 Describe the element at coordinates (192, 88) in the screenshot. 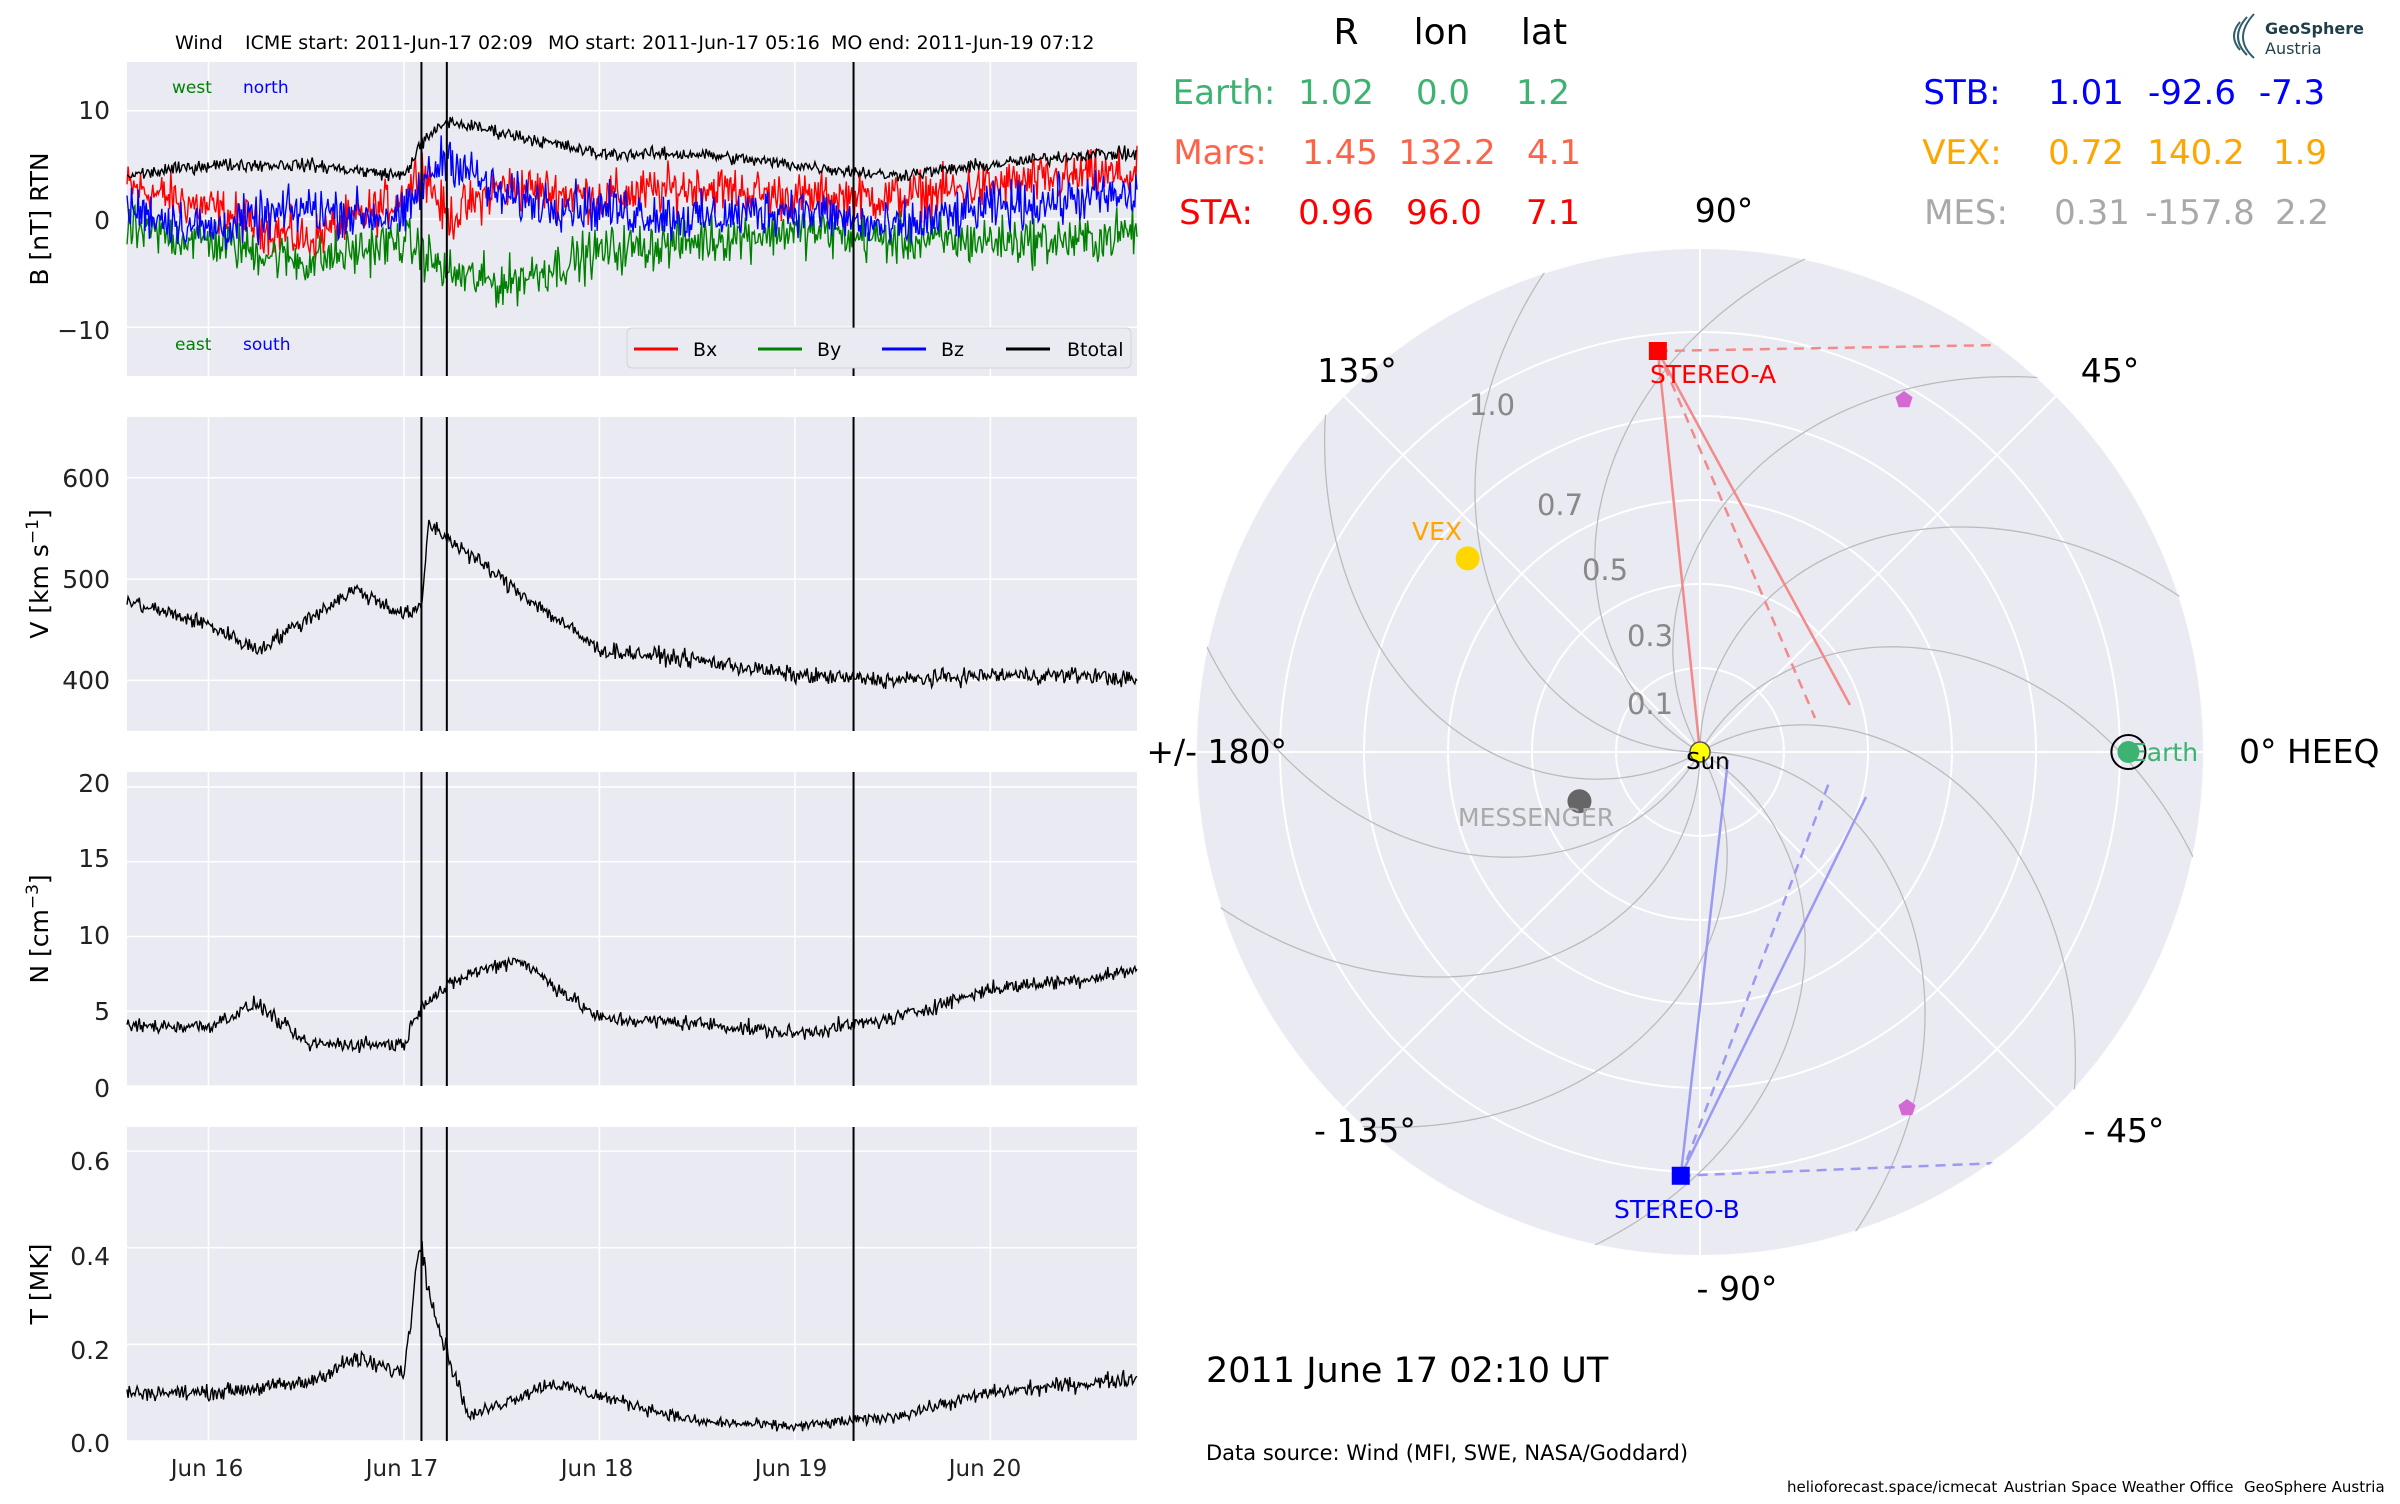

I see `b-annot-west: west` at that location.